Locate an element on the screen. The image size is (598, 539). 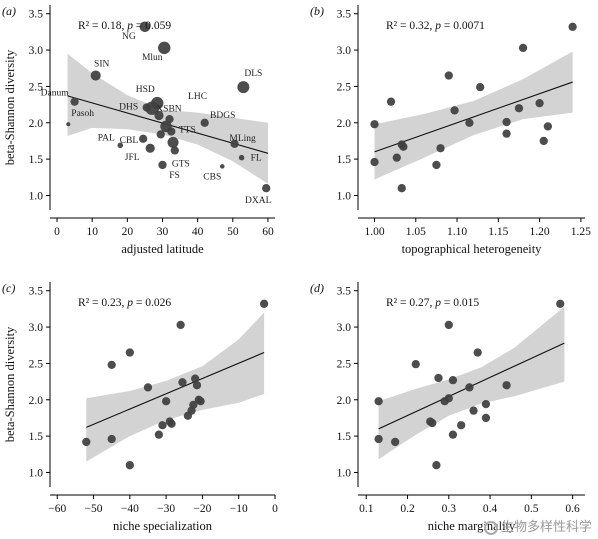
site-label-dxal: DXAL is located at coordinates (258, 201).